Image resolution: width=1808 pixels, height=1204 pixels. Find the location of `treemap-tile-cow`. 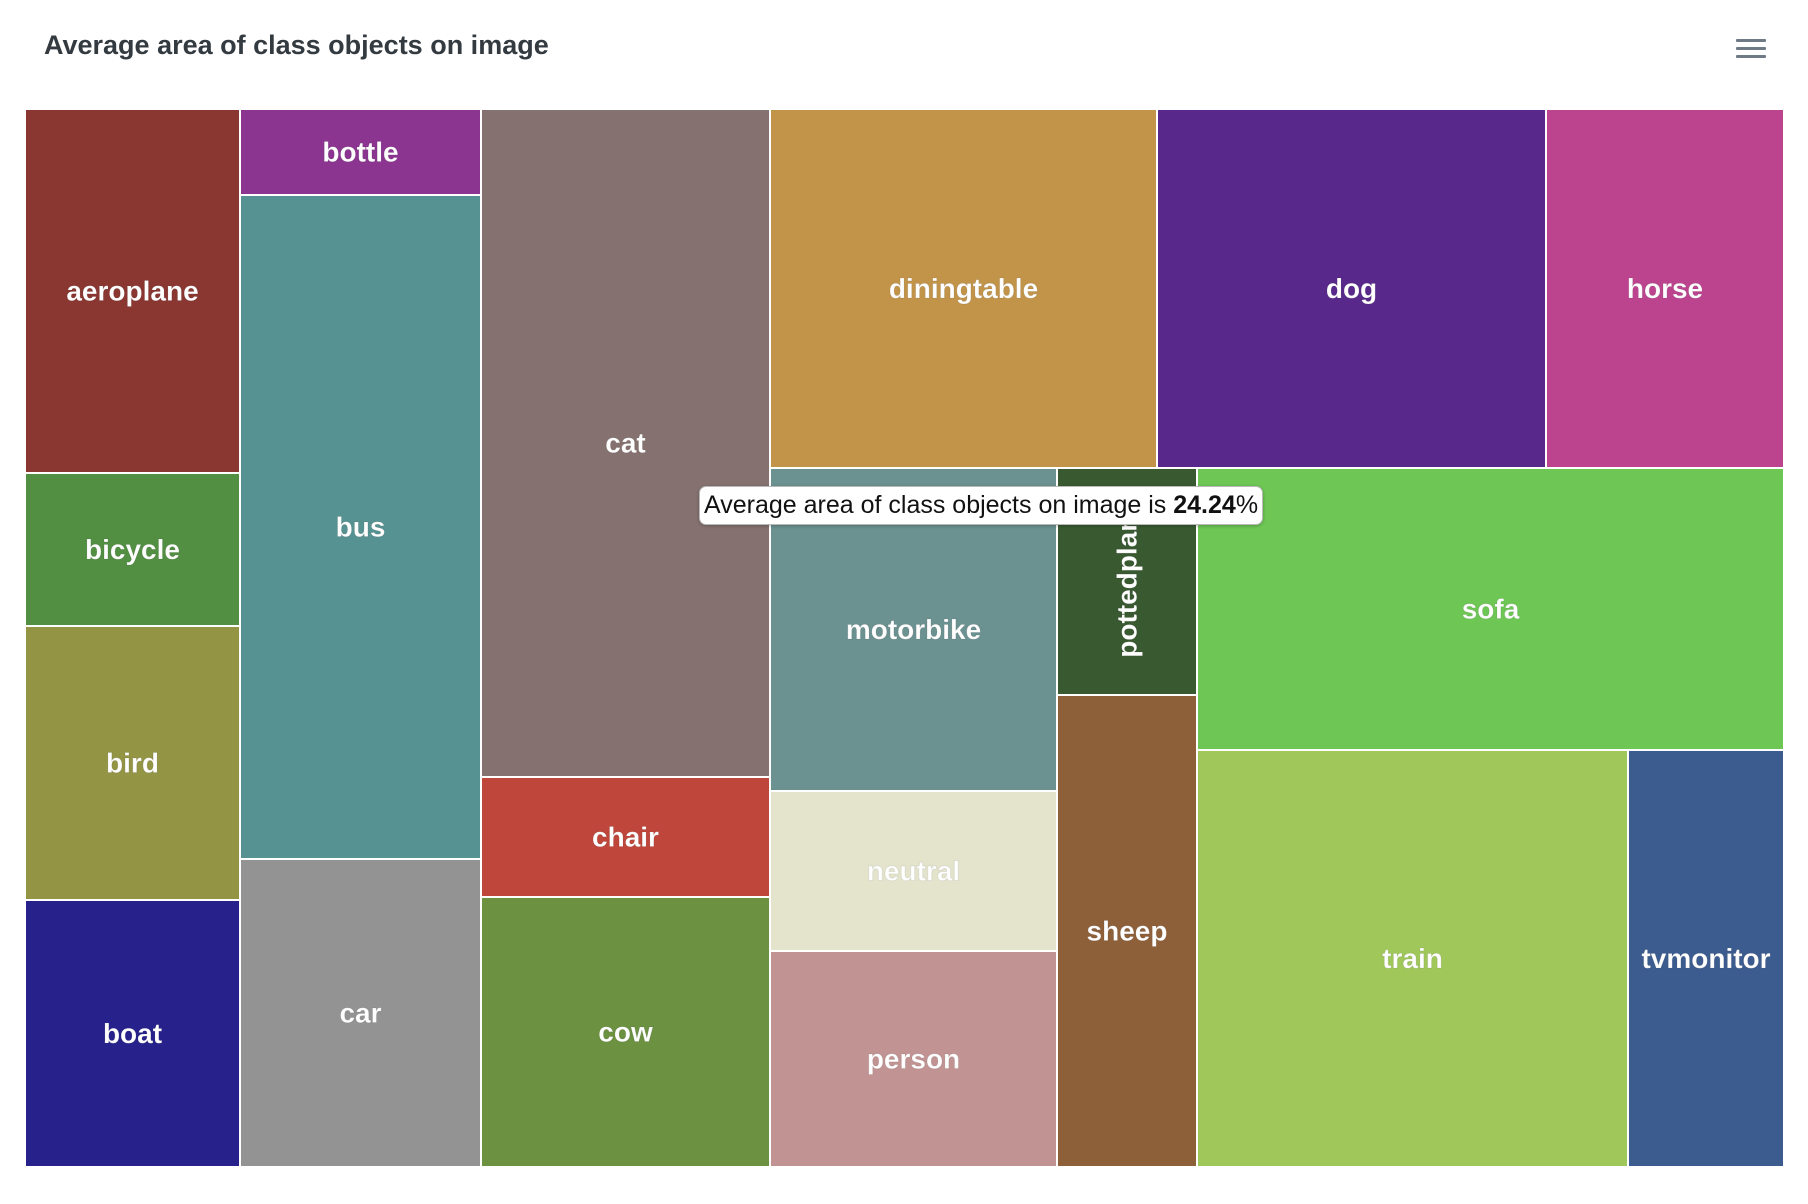

treemap-tile-cow is located at coordinates (625, 1032).